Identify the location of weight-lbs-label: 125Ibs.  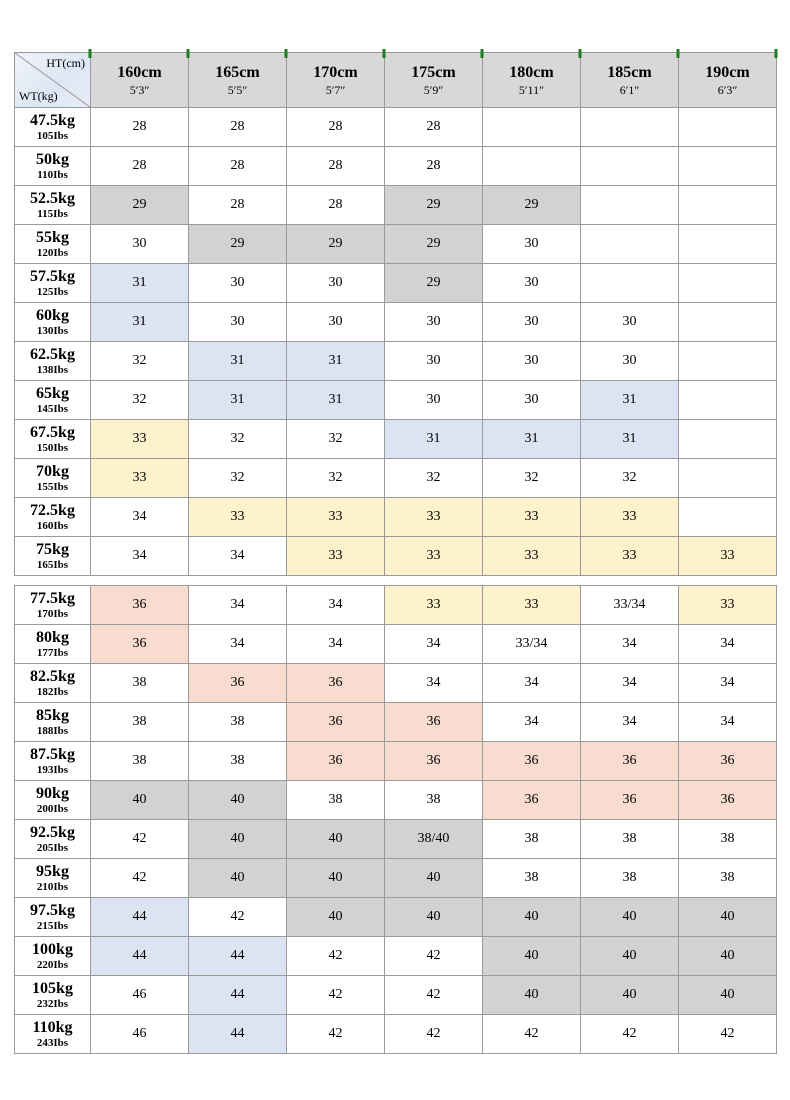
(52, 292).